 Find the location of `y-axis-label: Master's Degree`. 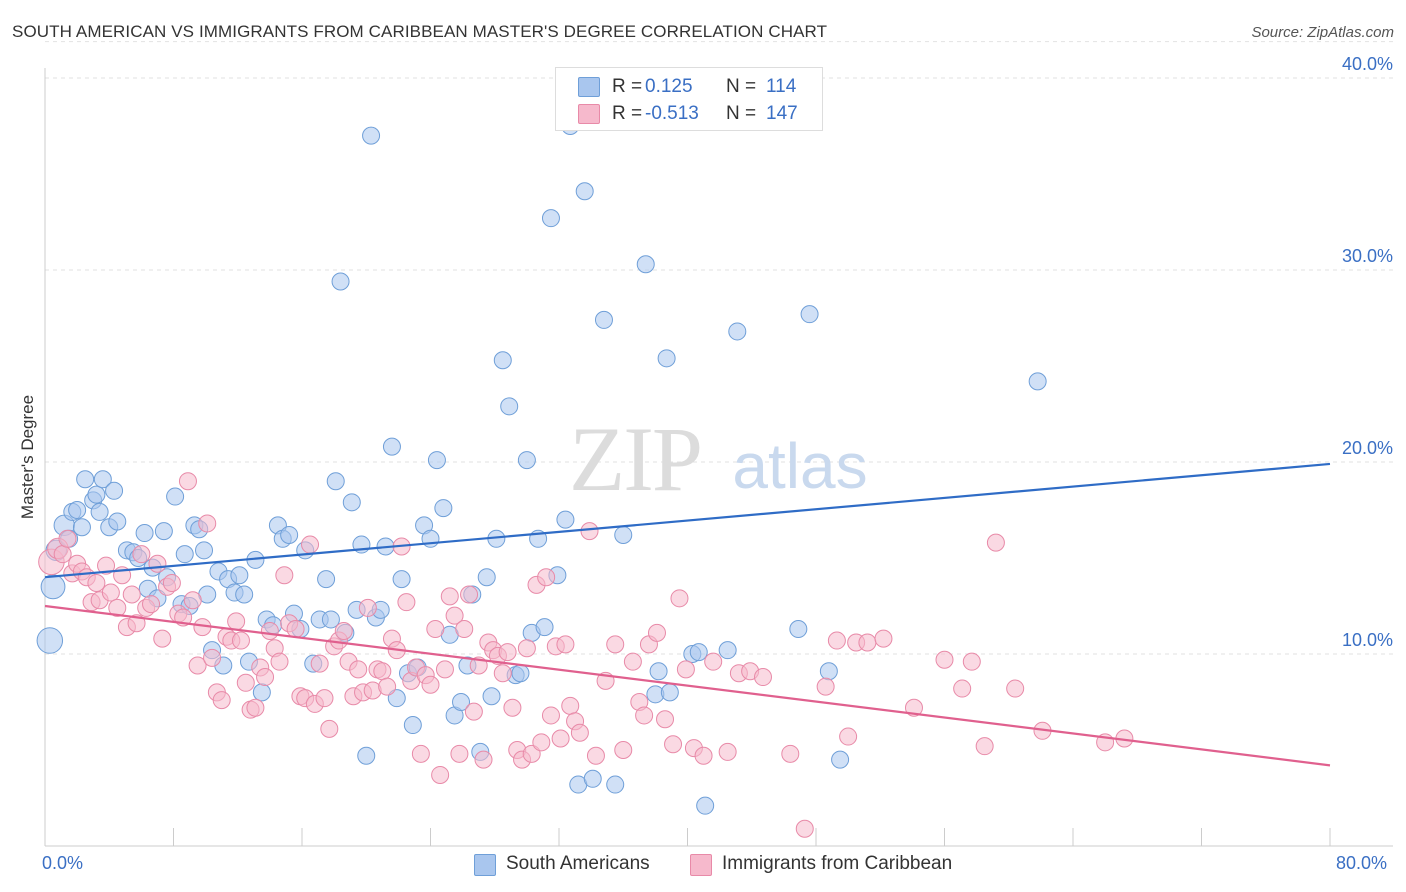

y-axis-label: Master's Degree is located at coordinates (27, 457).